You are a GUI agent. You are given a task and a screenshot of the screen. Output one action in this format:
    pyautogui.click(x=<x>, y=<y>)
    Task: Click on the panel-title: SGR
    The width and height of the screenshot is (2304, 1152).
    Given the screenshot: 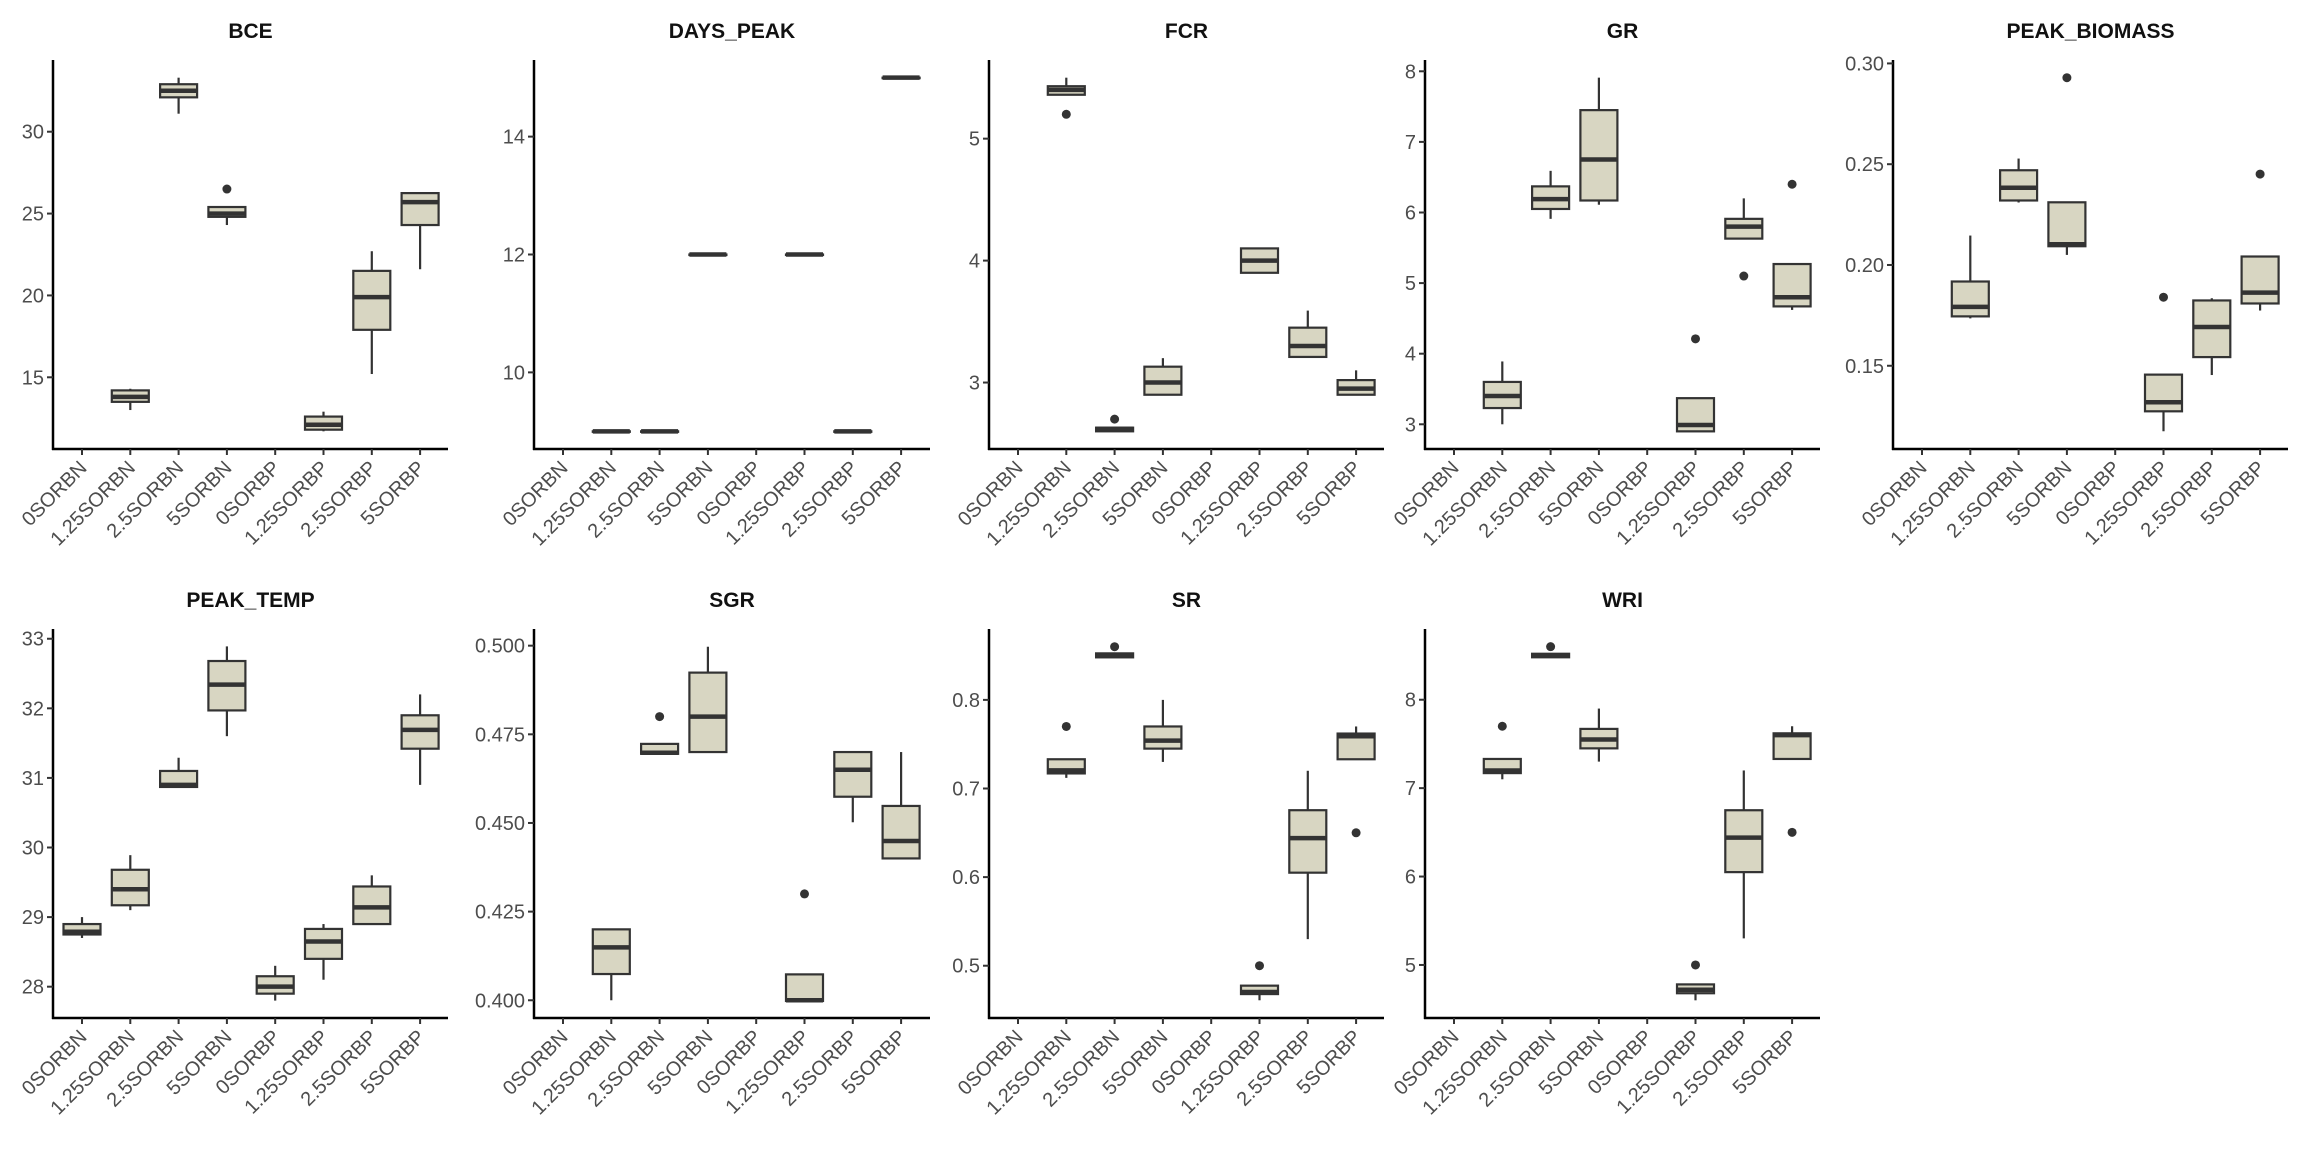 What is the action you would take?
    pyautogui.click(x=732, y=600)
    